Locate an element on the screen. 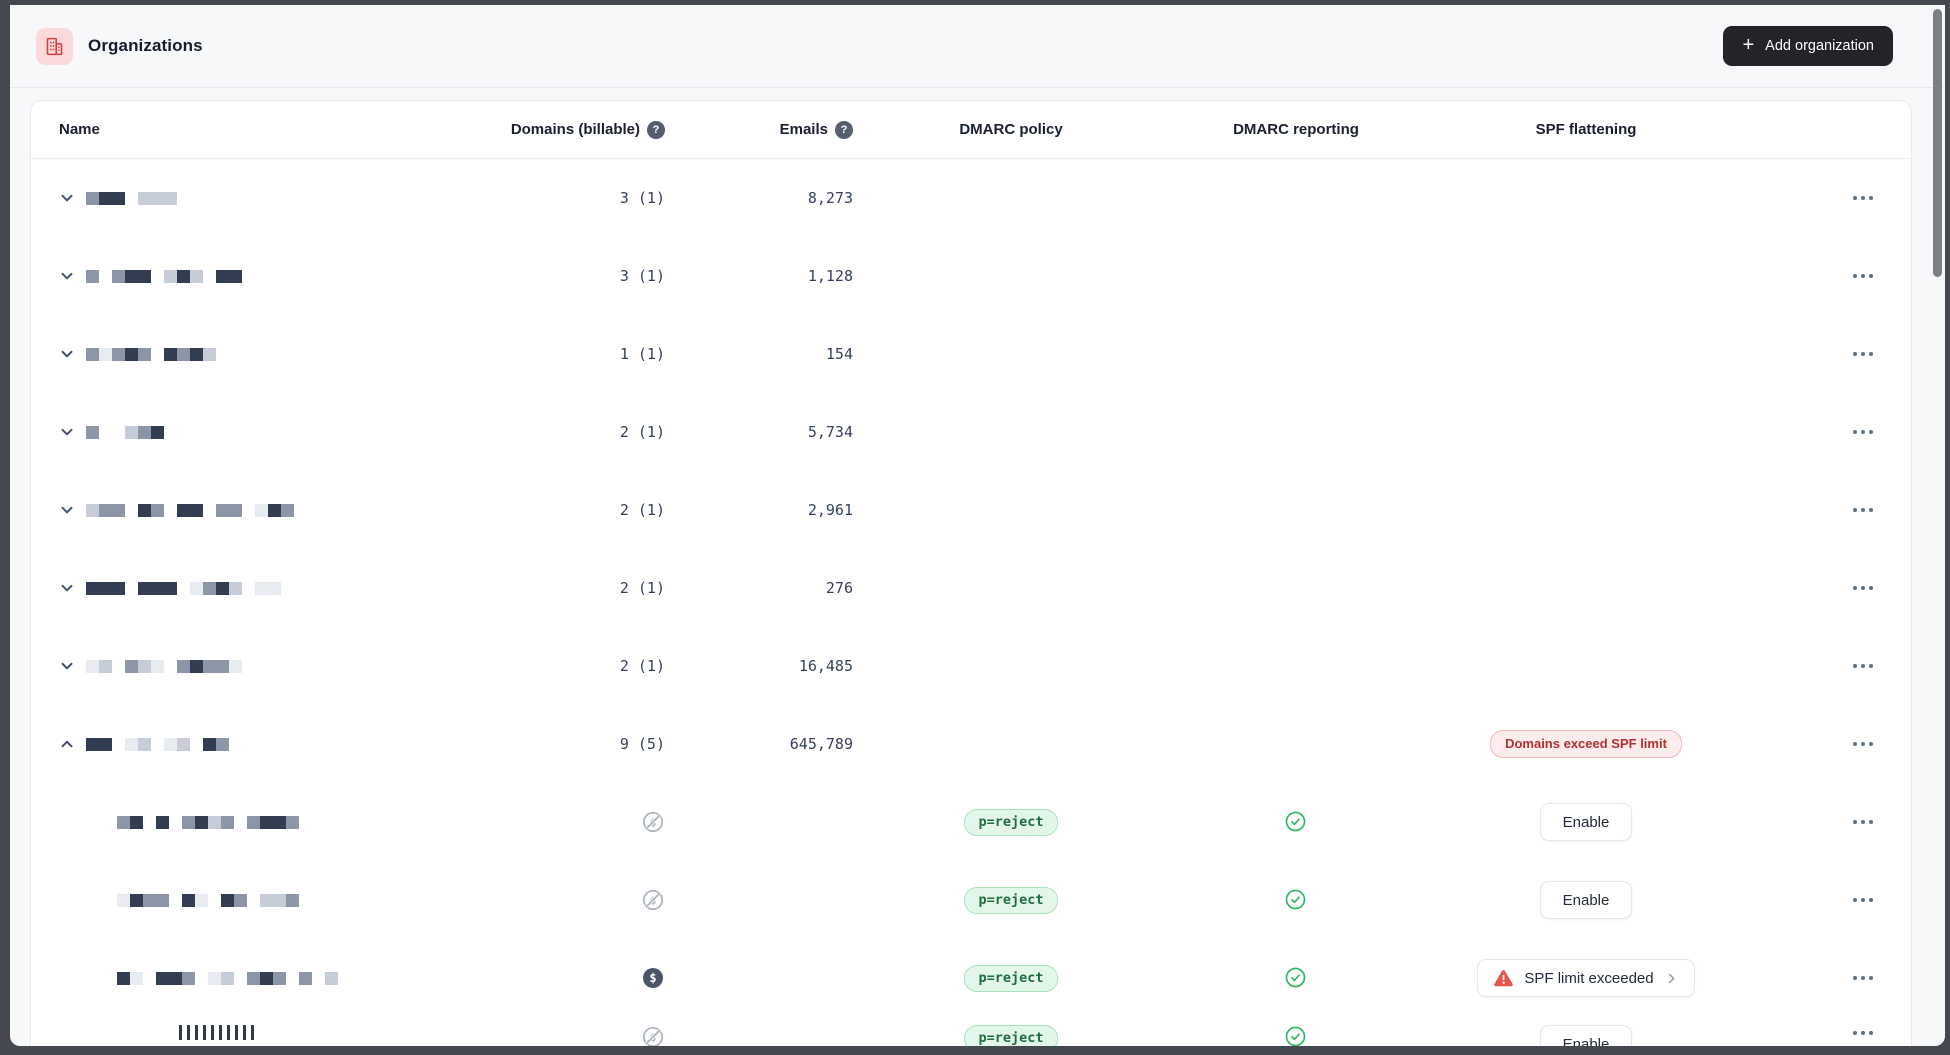 Image resolution: width=1950 pixels, height=1055 pixels. chevron-up-icon is located at coordinates (67, 744).